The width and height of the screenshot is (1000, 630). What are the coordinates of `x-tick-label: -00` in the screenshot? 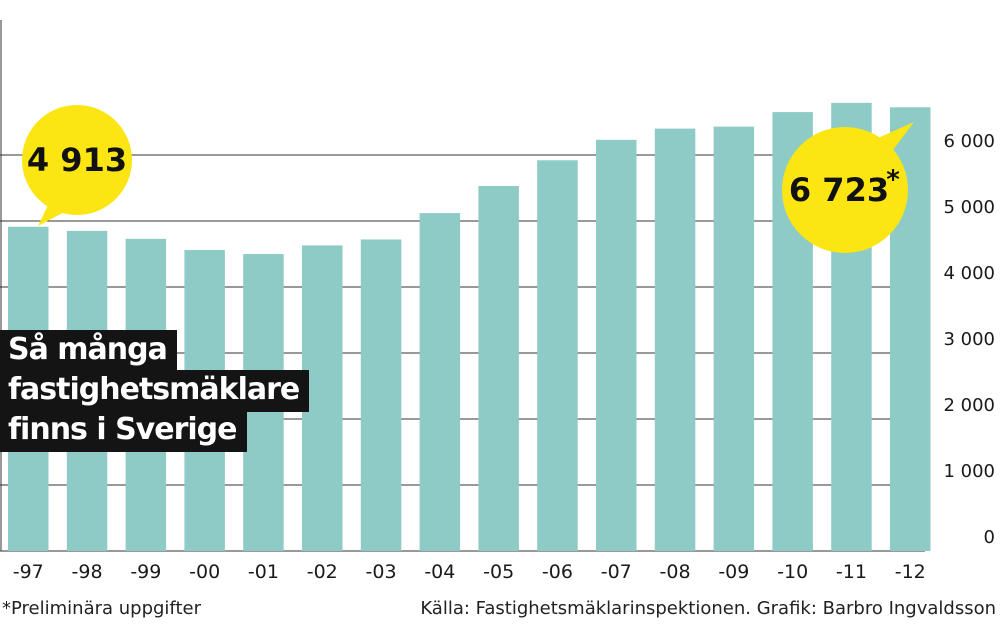 It's located at (204, 572).